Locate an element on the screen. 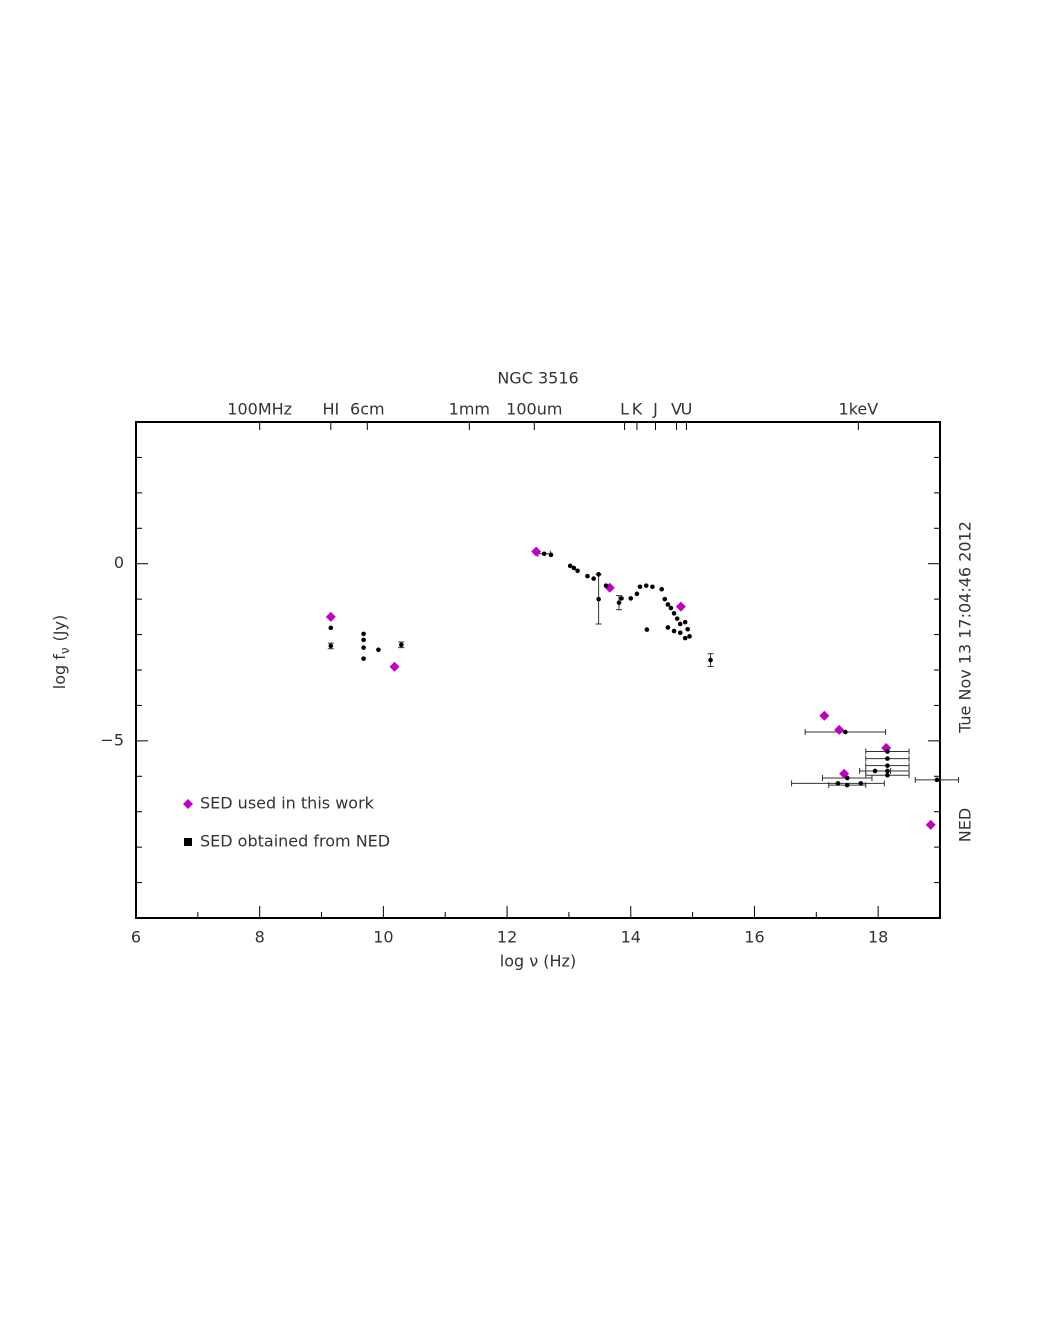  y-axis-label-unit: (Jy) is located at coordinates (59, 628).